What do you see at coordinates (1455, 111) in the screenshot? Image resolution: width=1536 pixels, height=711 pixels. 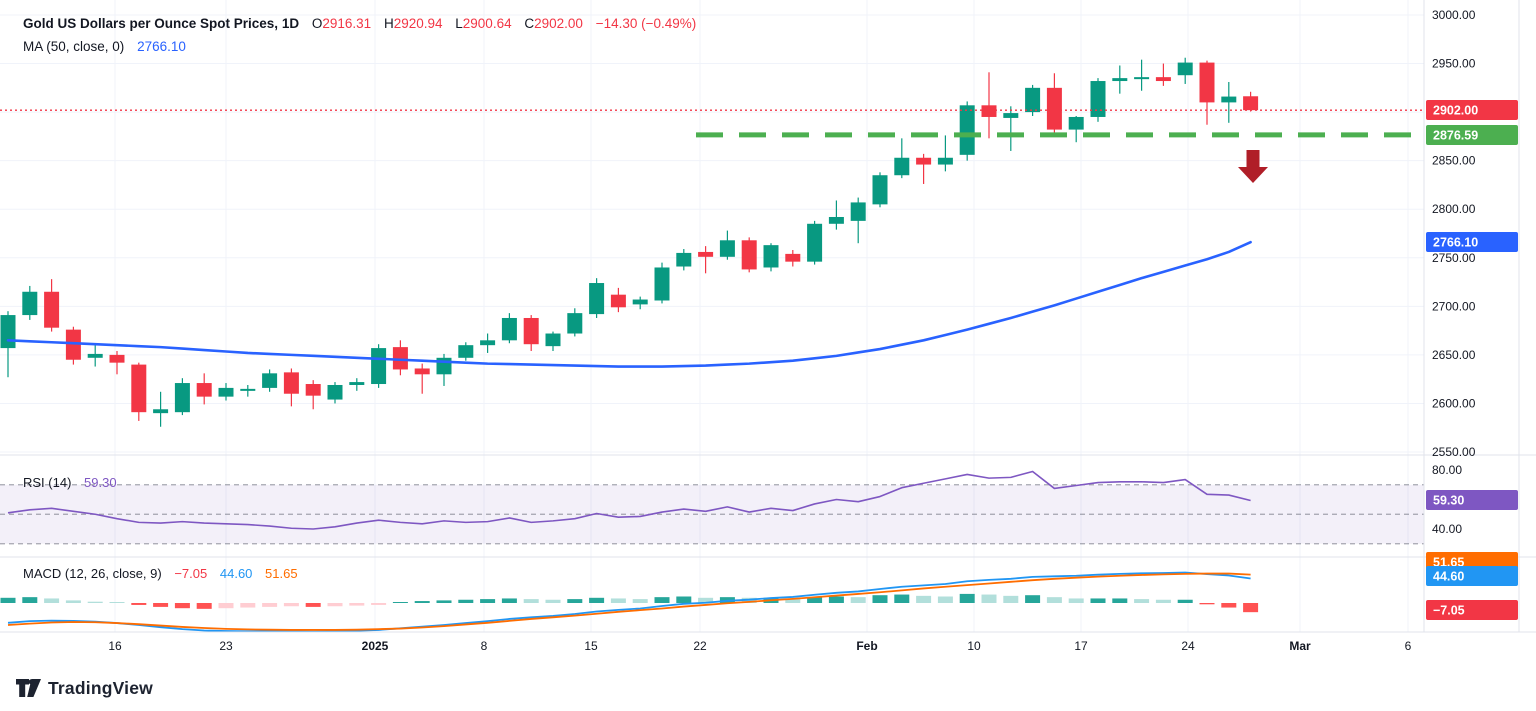 I see `svg-text: 2902.00` at bounding box center [1455, 111].